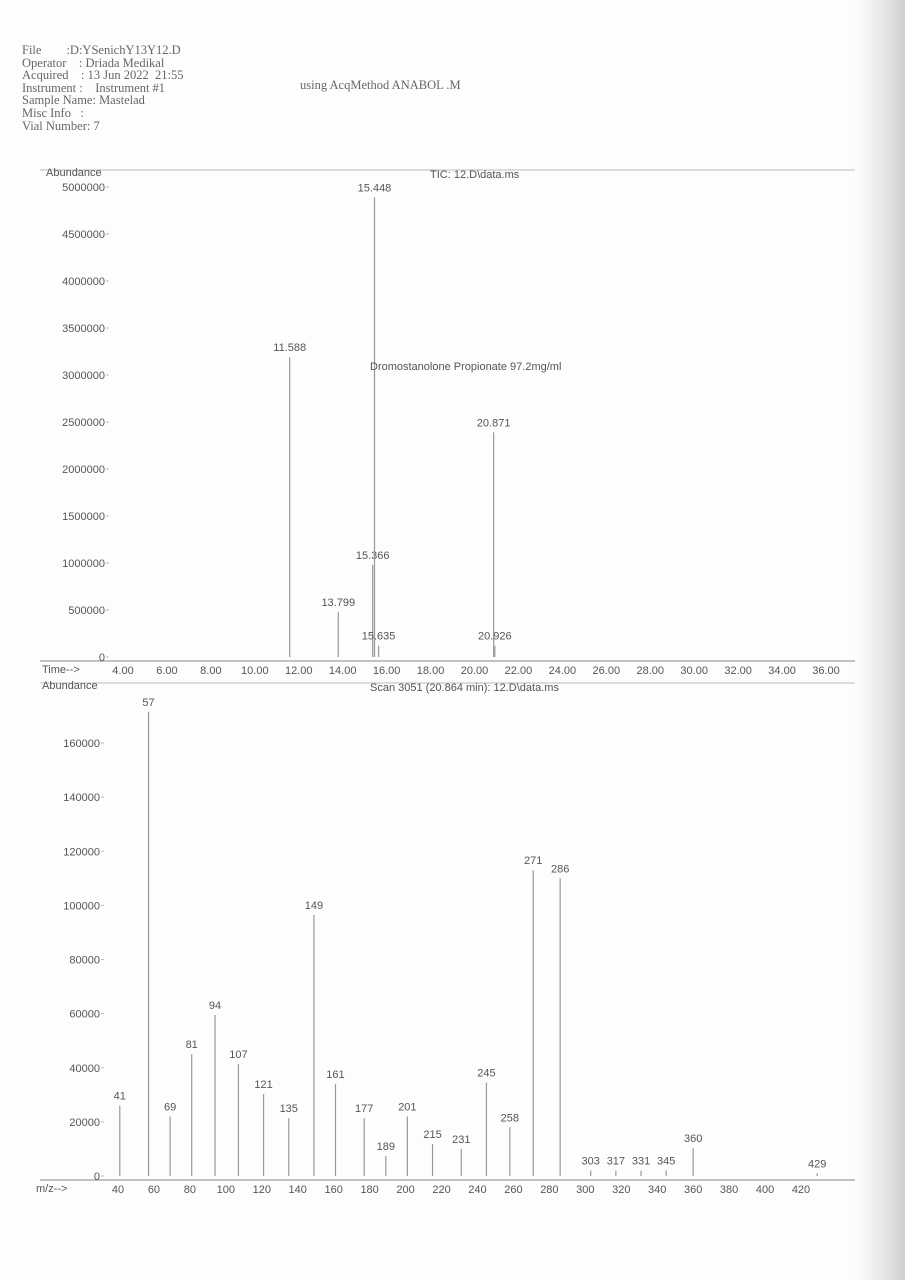 The height and width of the screenshot is (1280, 905). Describe the element at coordinates (513, 1190) in the screenshot. I see `x-tick-label: 260` at that location.